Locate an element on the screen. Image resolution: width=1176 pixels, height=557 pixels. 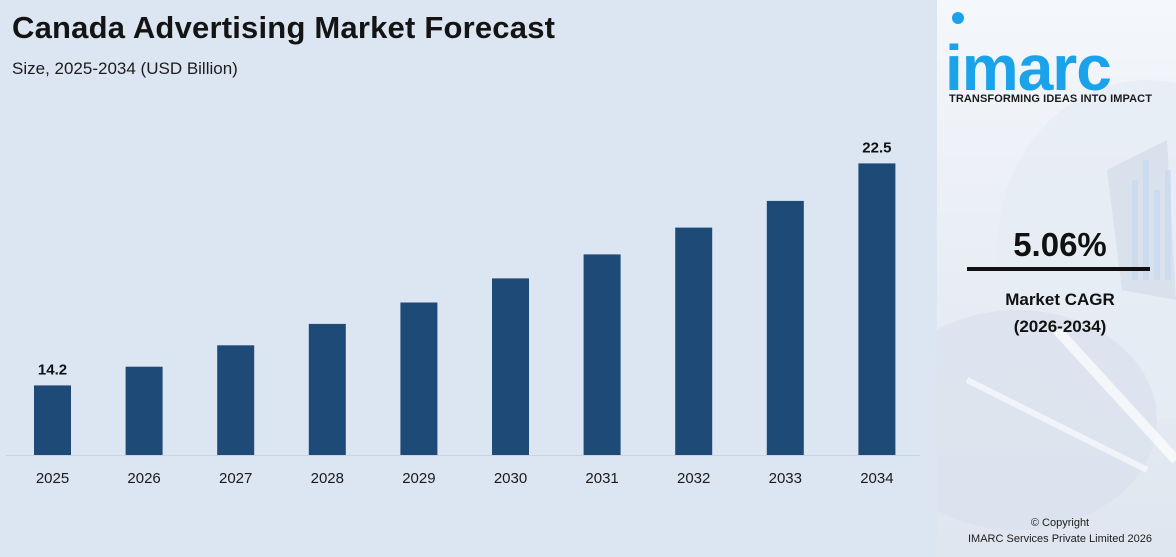
logo-dot-icon is located at coordinates (958, 18).